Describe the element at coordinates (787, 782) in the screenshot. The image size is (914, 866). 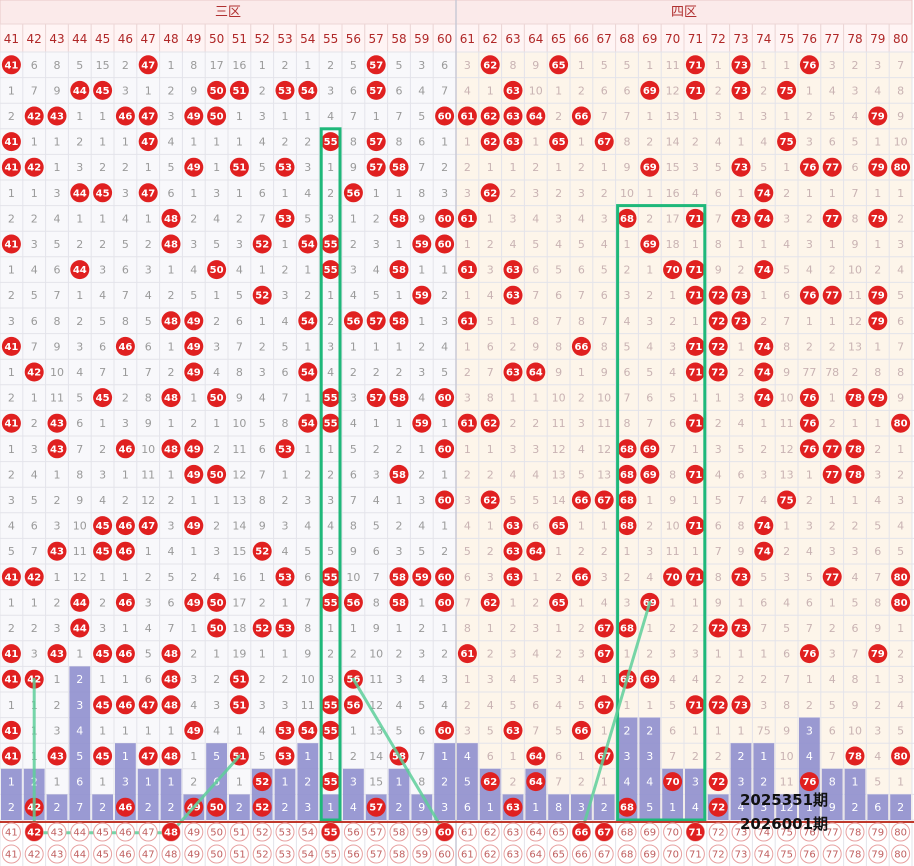
I see `miss-value: 11` at that location.